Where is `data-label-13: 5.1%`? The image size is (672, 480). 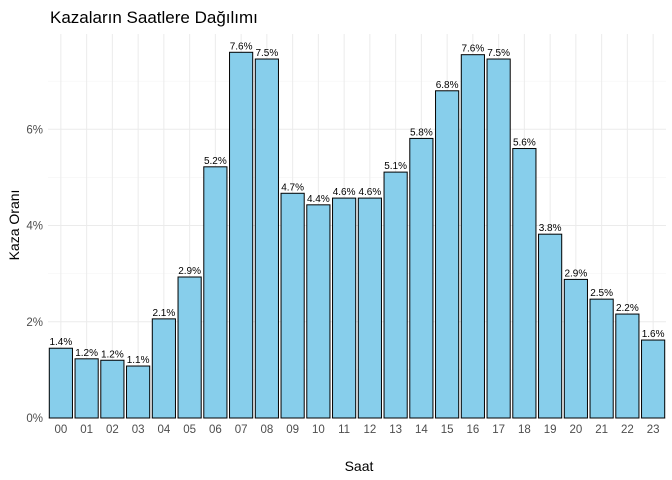
data-label-13: 5.1% is located at coordinates (395, 166).